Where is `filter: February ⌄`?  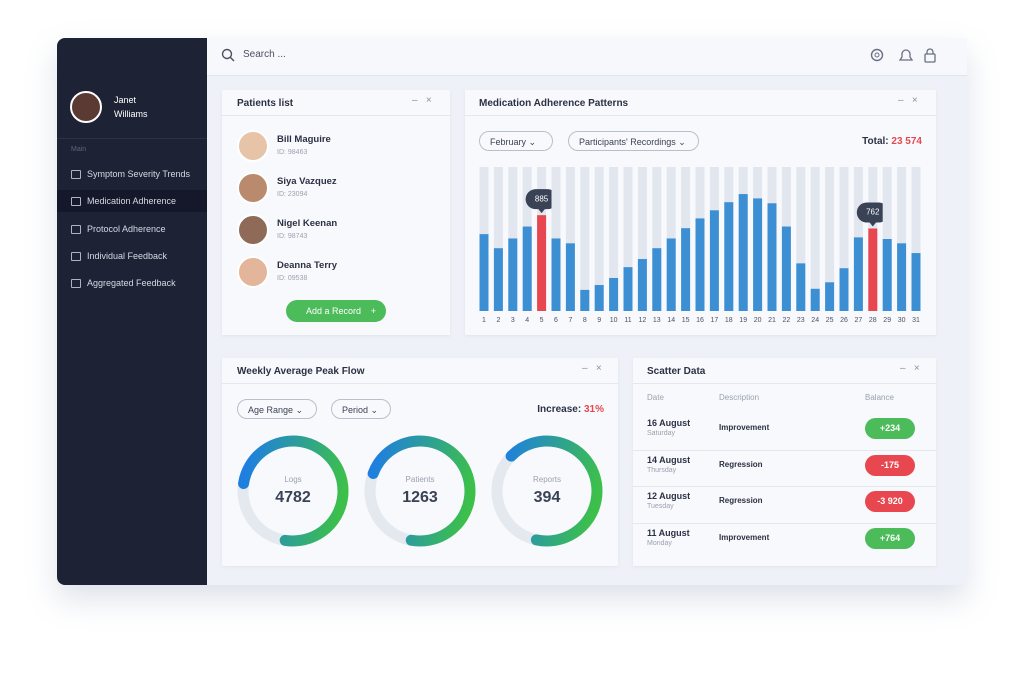 filter: February ⌄ is located at coordinates (516, 141).